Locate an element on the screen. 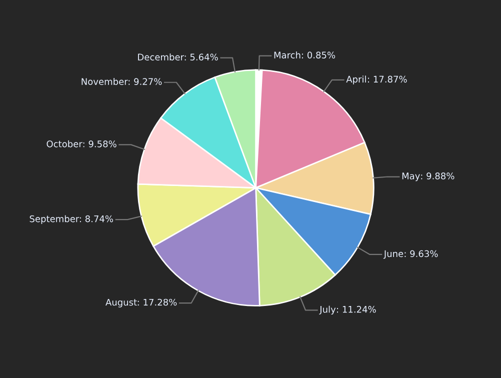  data-label: : 9.88% is located at coordinates (437, 176).